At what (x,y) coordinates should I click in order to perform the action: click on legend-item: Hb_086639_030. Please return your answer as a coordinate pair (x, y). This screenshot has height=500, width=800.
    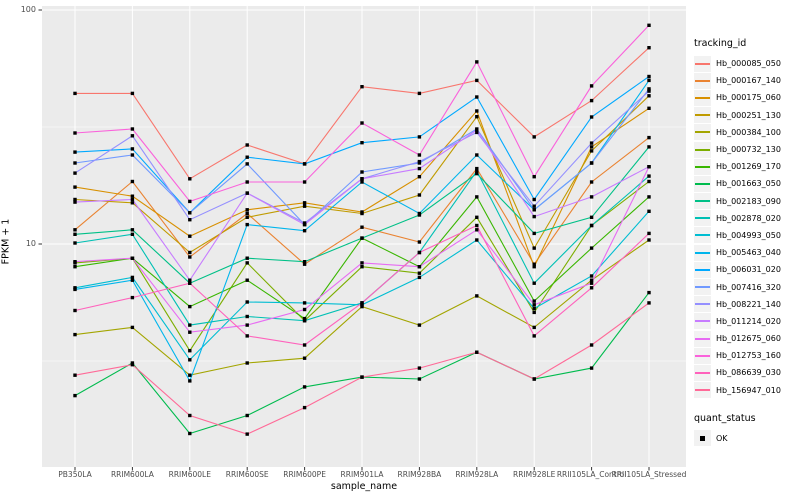
    Looking at the image, I should click on (747, 372).